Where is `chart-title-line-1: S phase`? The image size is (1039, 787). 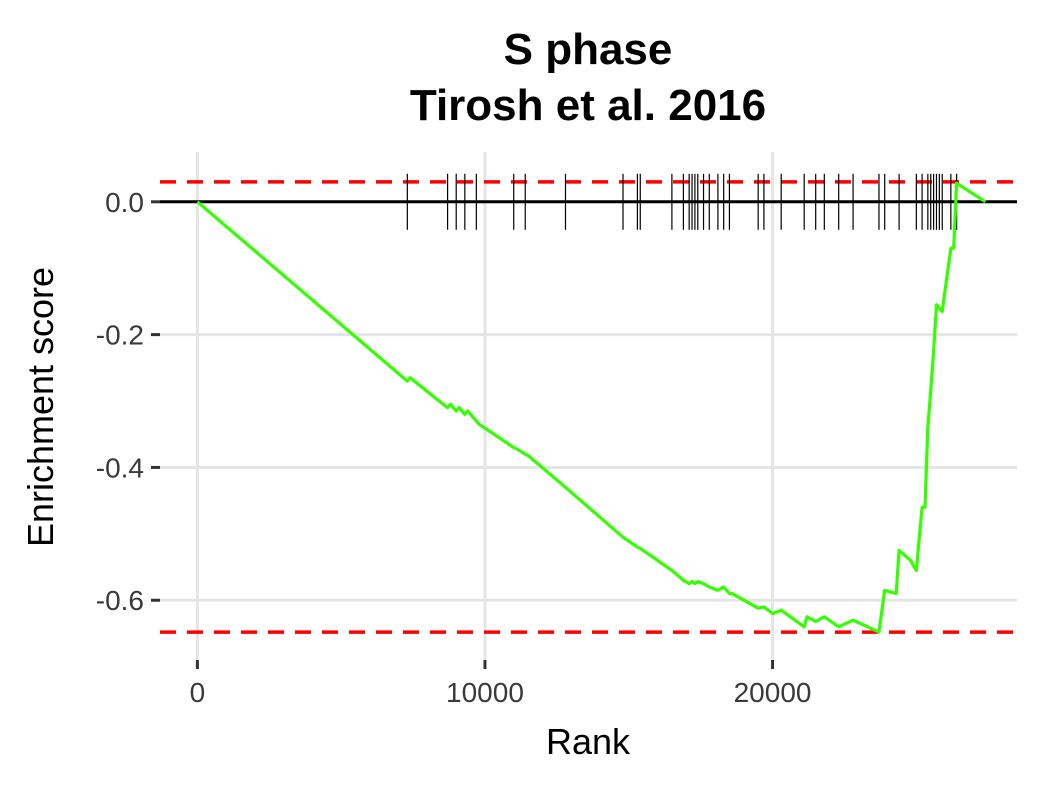 chart-title-line-1: S phase is located at coordinates (588, 49).